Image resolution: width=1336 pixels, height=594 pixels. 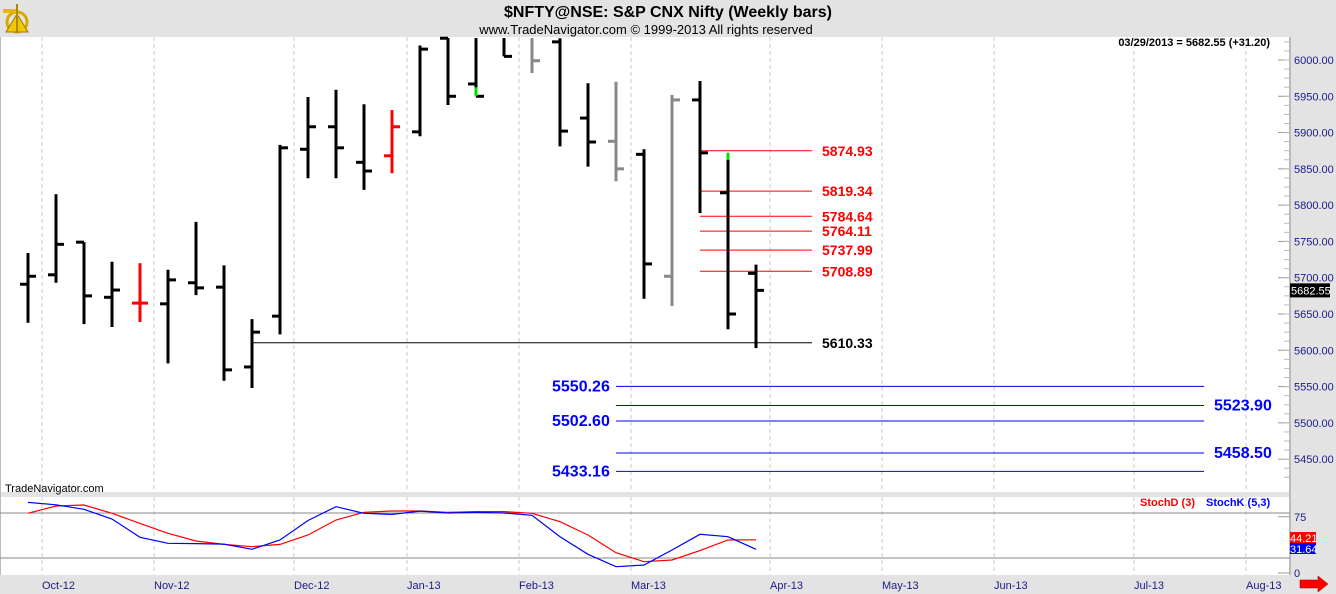 I want to click on stoch-value-label: 31.64, so click(x=1304, y=550).